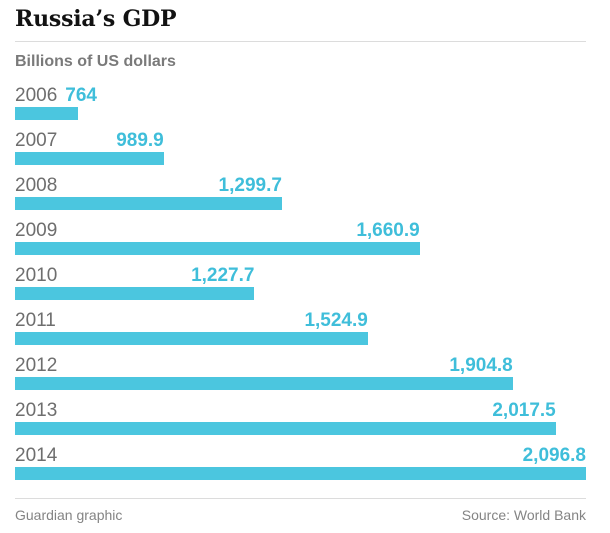 This screenshot has height=533, width=610. What do you see at coordinates (300, 141) in the screenshot?
I see `row-labels: 2007 989.9` at bounding box center [300, 141].